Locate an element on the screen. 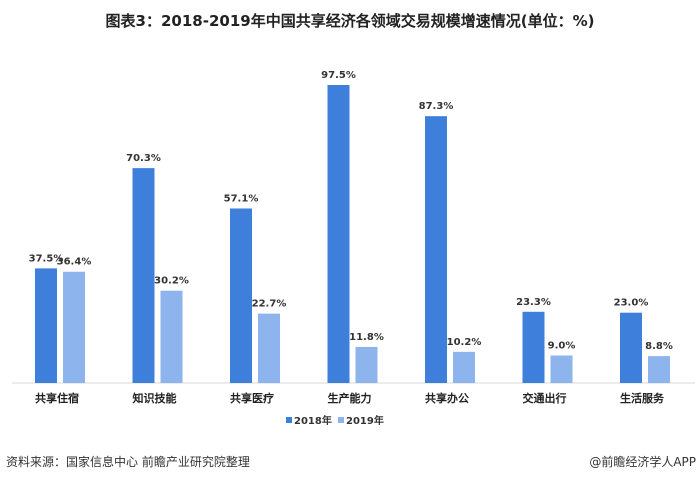 This screenshot has height=481, width=700. data-label: 70.3% is located at coordinates (143, 158).